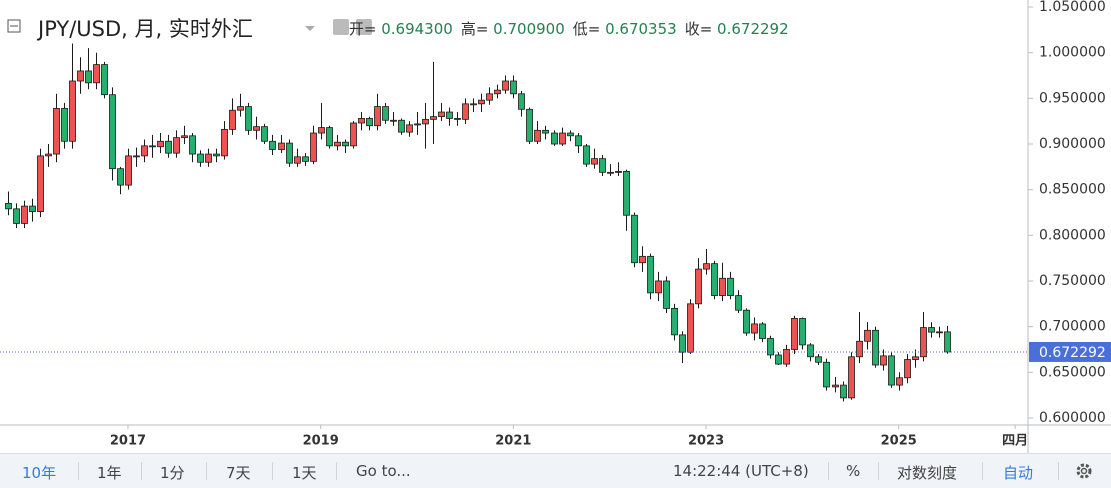 This screenshot has height=488, width=1111. What do you see at coordinates (321, 441) in the screenshot?
I see `x-tick-label: 2019` at bounding box center [321, 441].